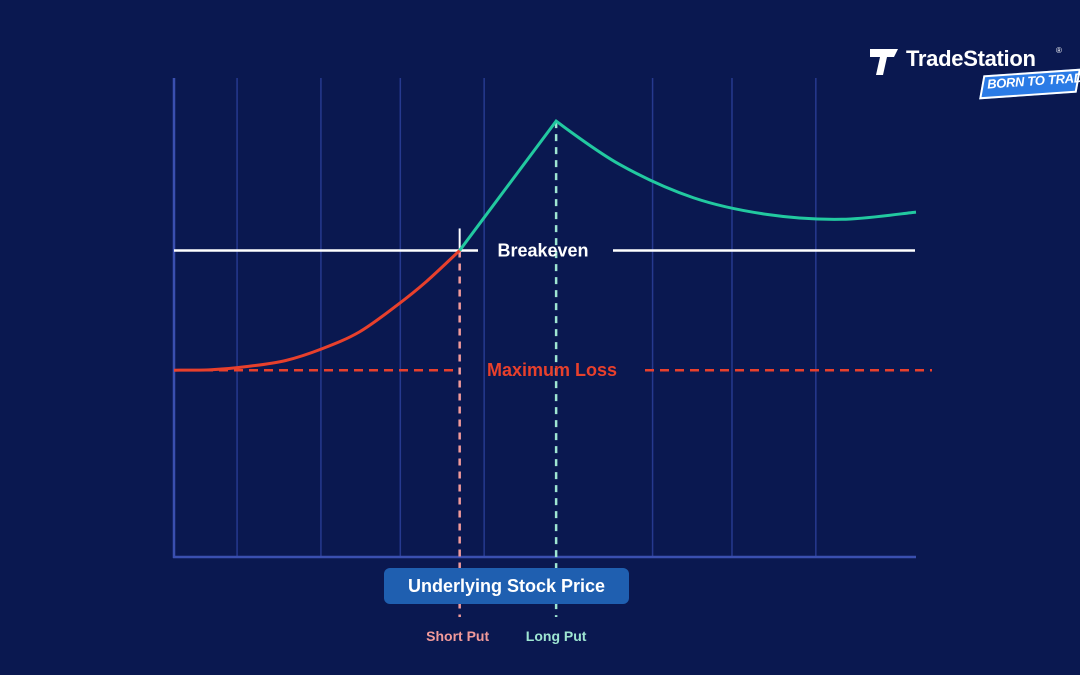  Describe the element at coordinates (971, 58) in the screenshot. I see `brand-name: TradeStation` at that location.